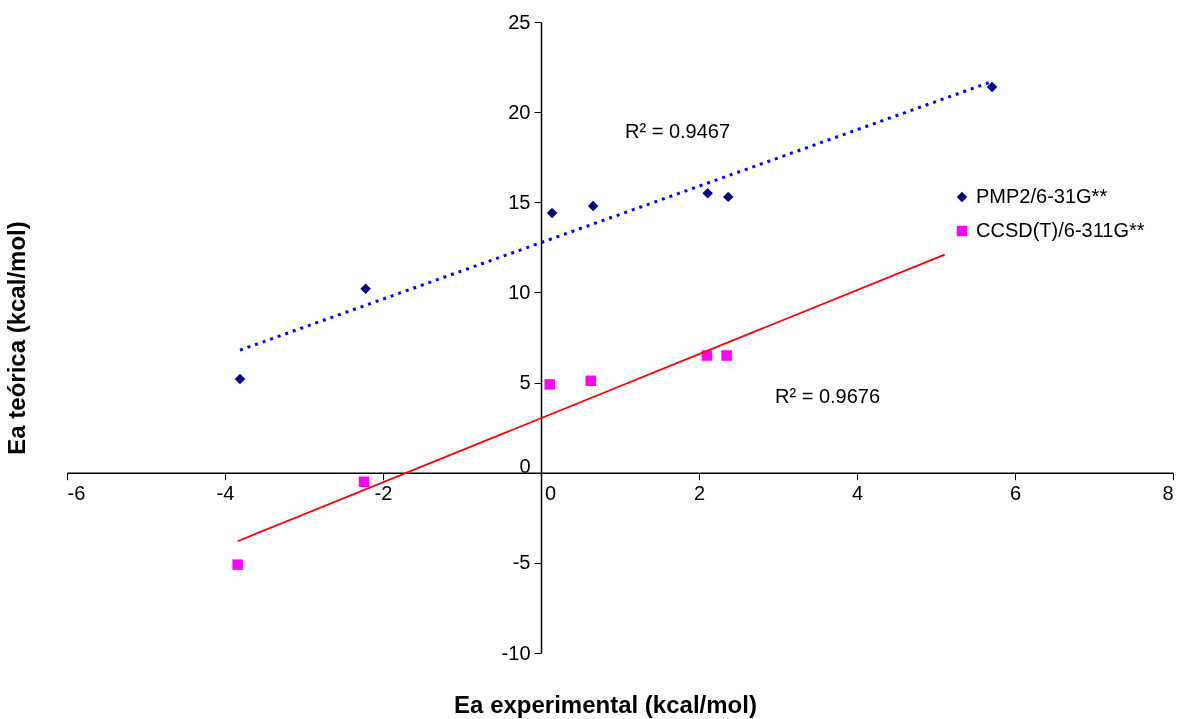  I want to click on x-tick-label: -6, so click(76, 493).